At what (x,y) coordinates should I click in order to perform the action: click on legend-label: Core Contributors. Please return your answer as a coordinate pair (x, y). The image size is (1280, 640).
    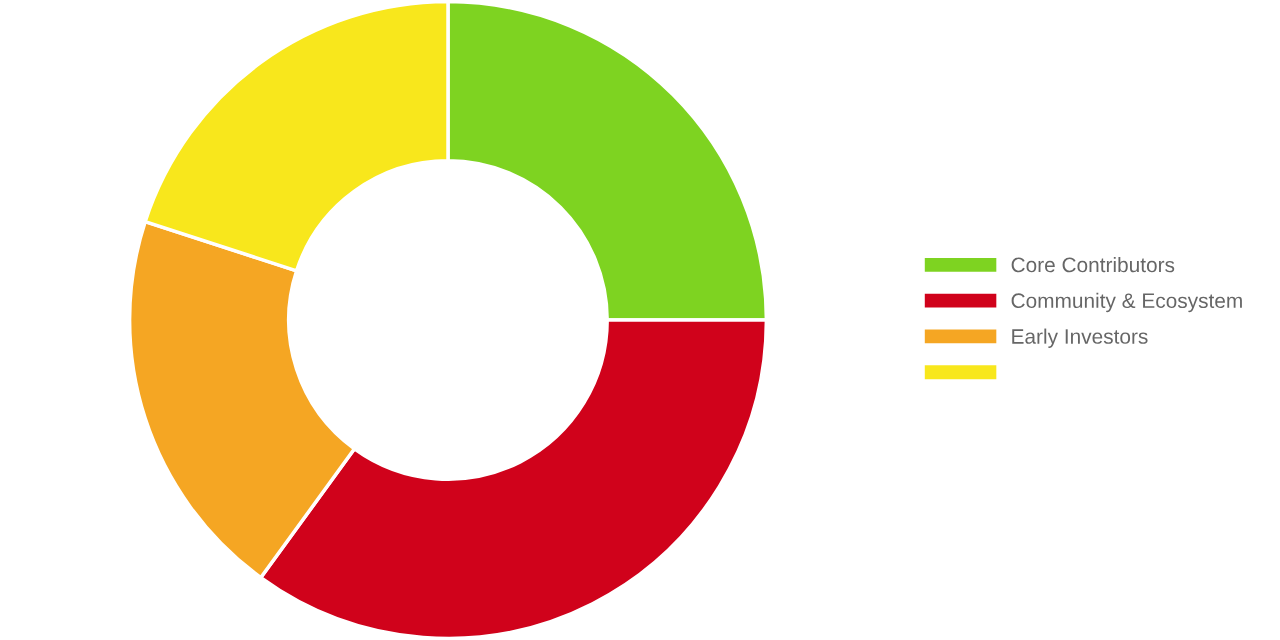
    Looking at the image, I should click on (1093, 264).